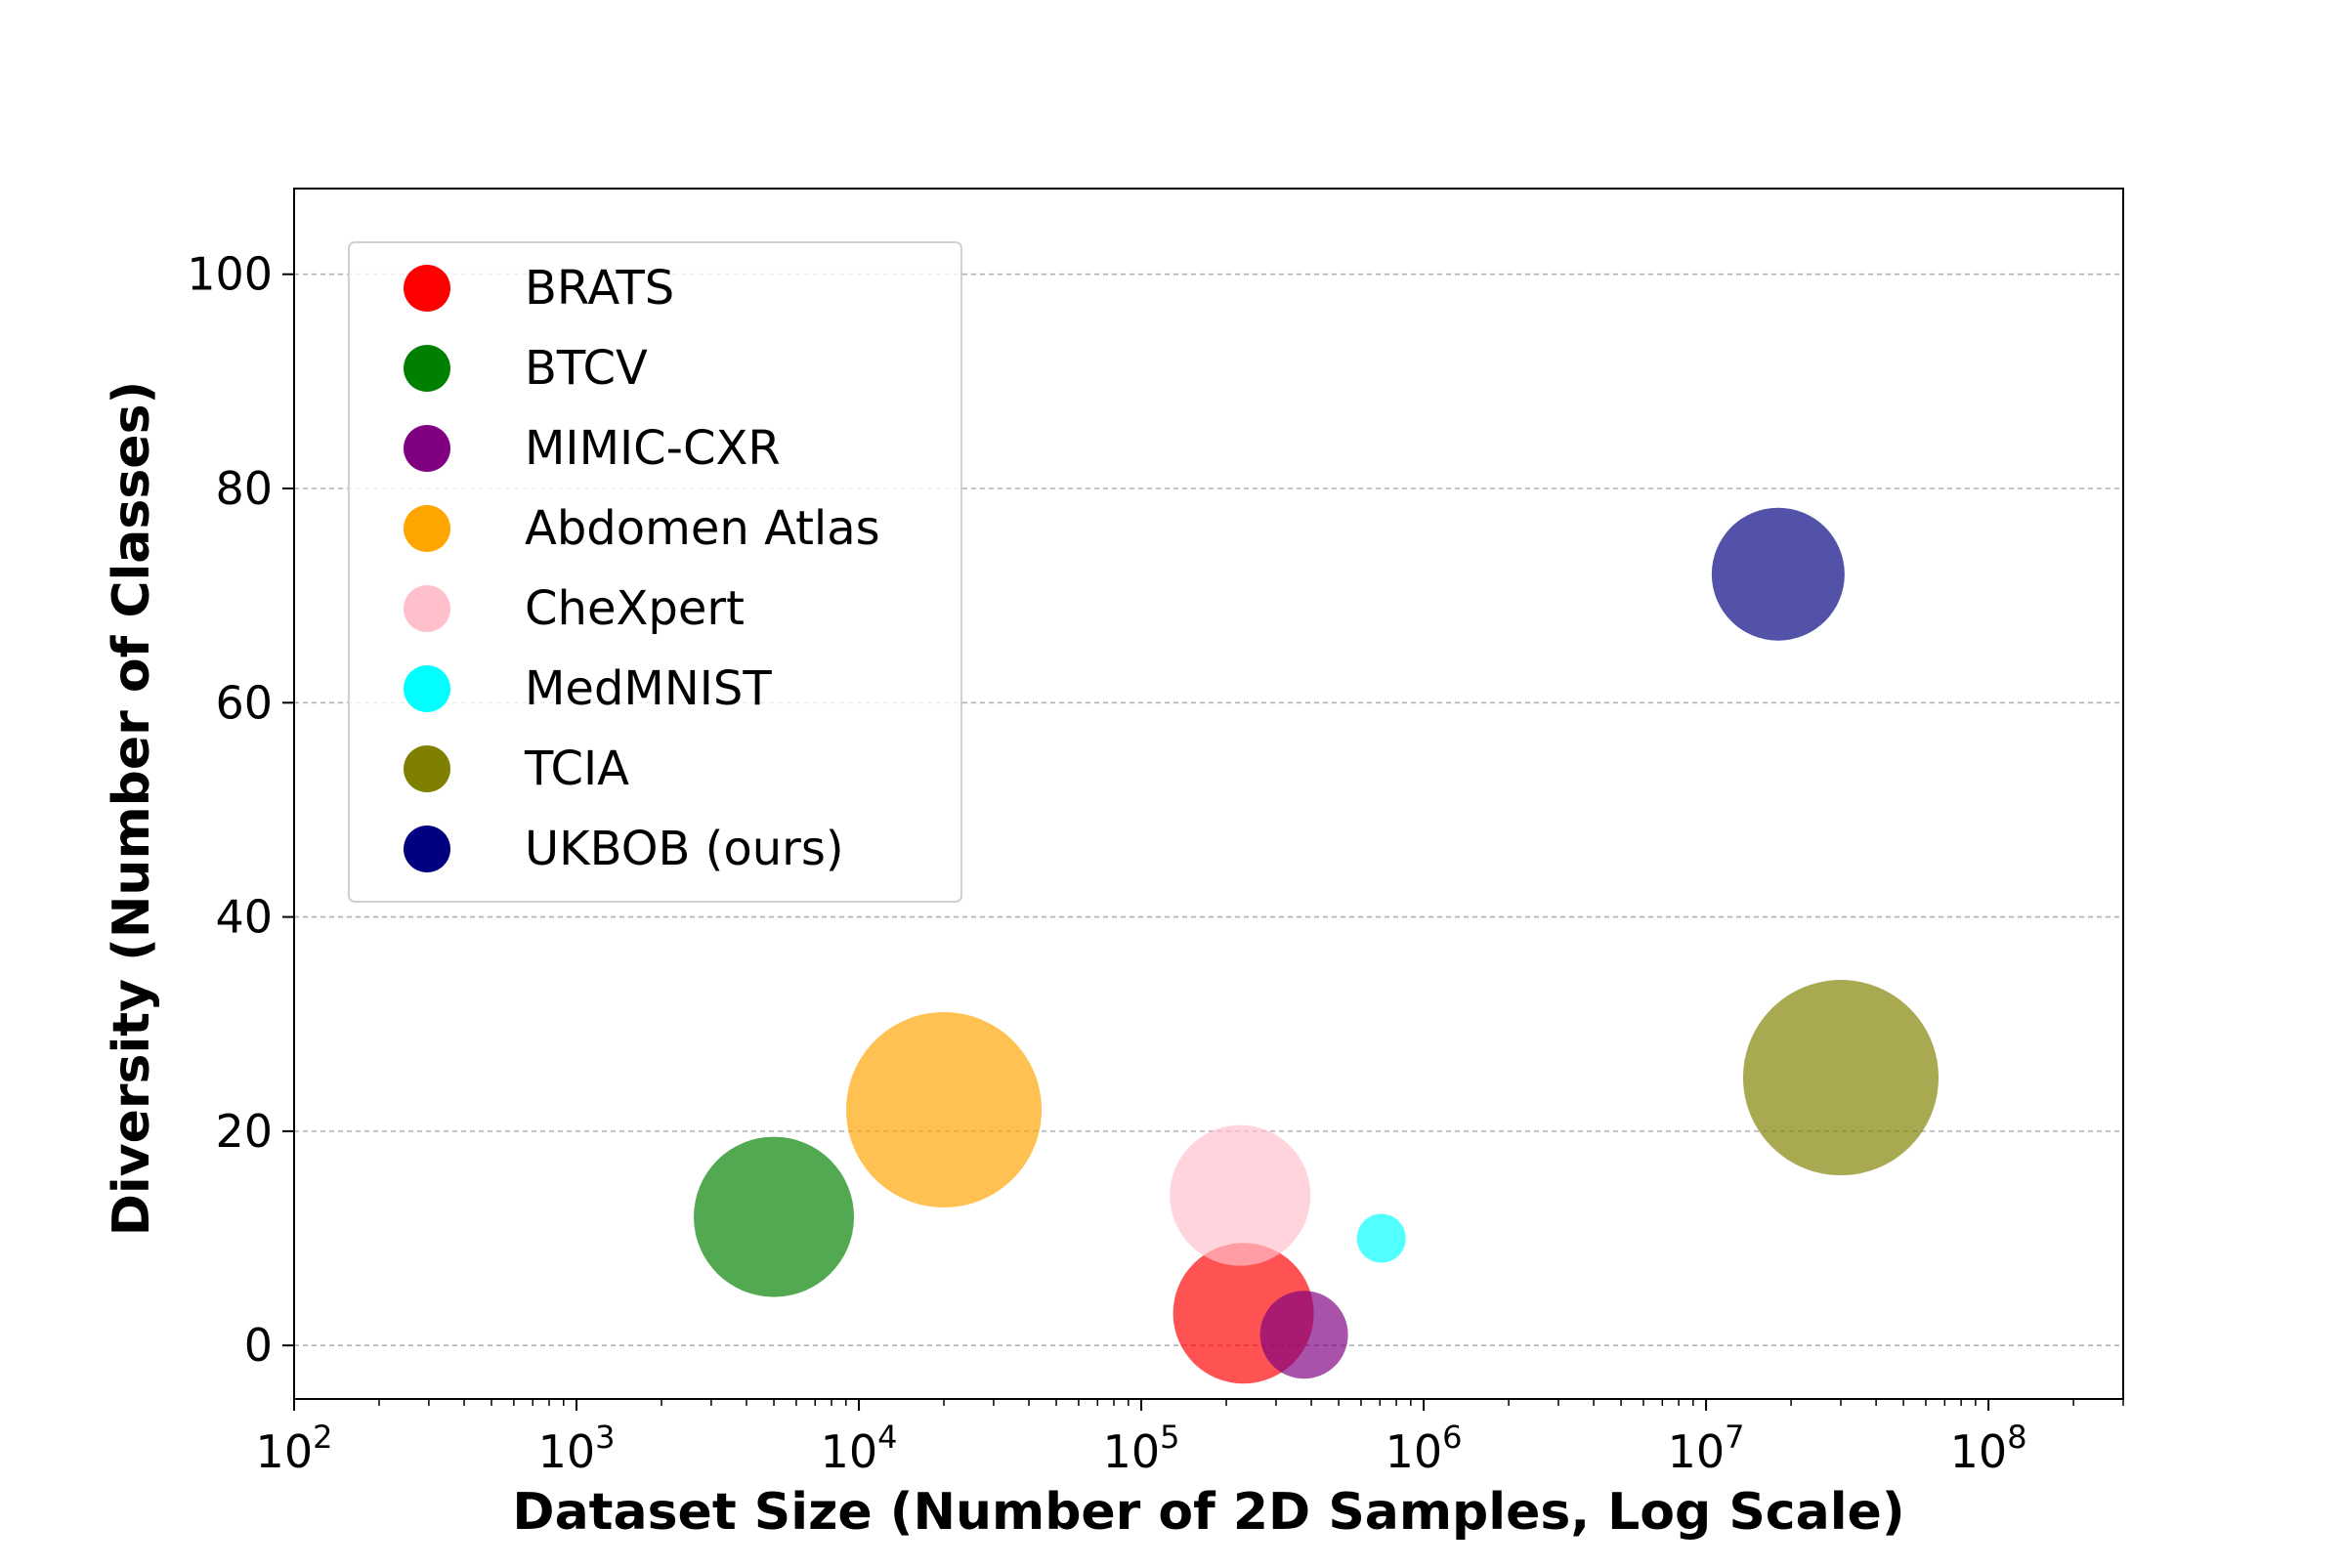  What do you see at coordinates (1988, 1448) in the screenshot?
I see `x-tick-label: 10⁸` at bounding box center [1988, 1448].